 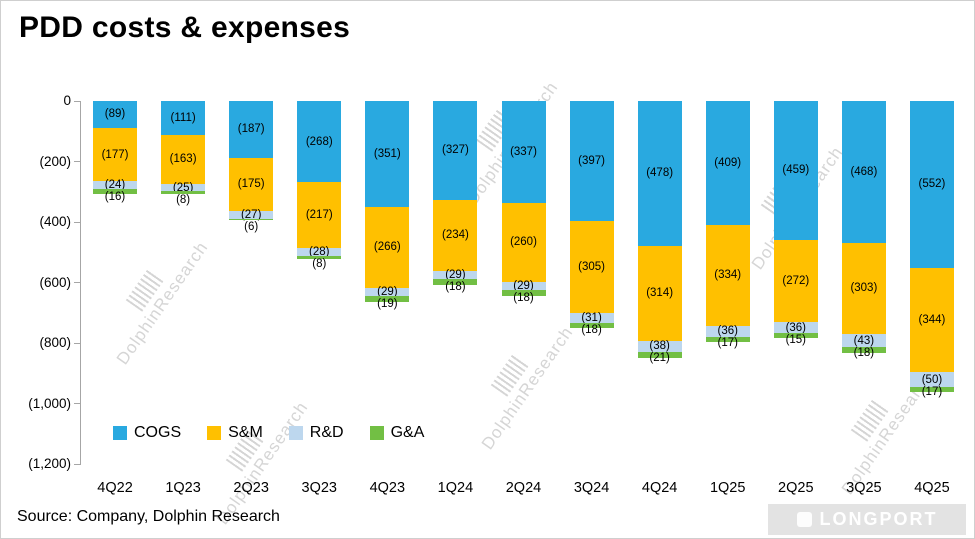 I want to click on bar-label: (27), so click(x=251, y=214).